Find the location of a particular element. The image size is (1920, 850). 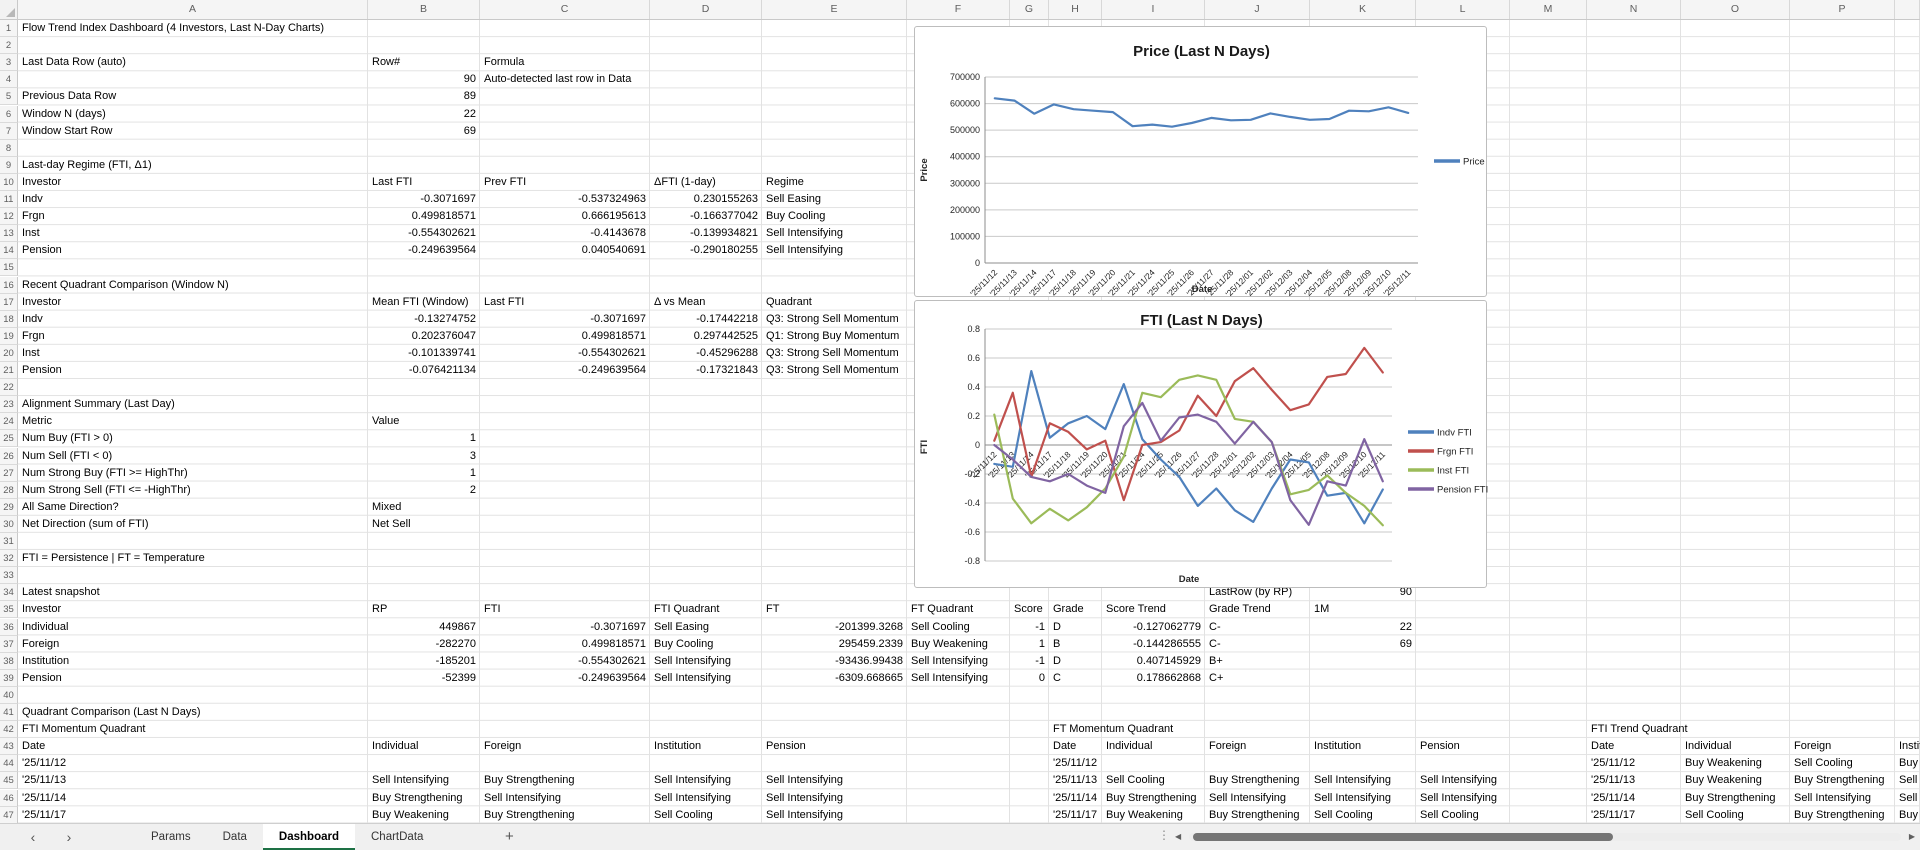

cell-L45: Sell Intensifying is located at coordinates (1459, 780).